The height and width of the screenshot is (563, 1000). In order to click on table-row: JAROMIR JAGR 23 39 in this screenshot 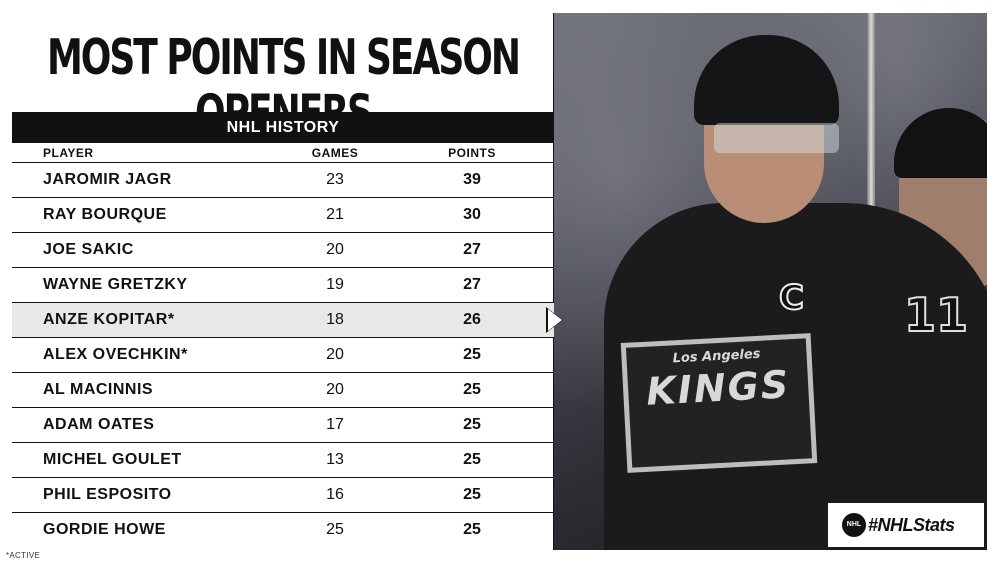, I will do `click(283, 179)`.